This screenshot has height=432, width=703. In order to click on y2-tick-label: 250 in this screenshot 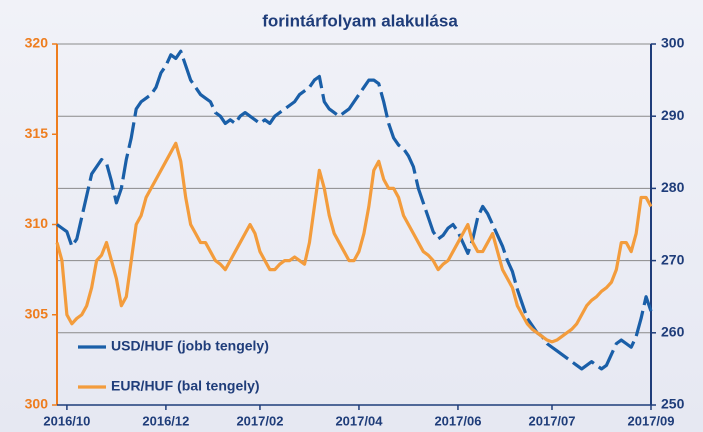, I will do `click(673, 404)`.